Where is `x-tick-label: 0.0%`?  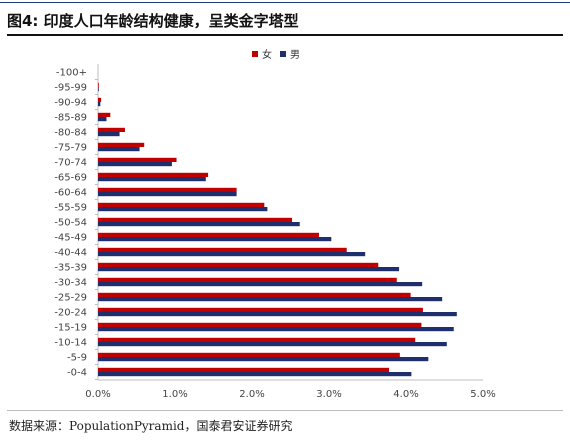 x-tick-label: 0.0% is located at coordinates (97, 394).